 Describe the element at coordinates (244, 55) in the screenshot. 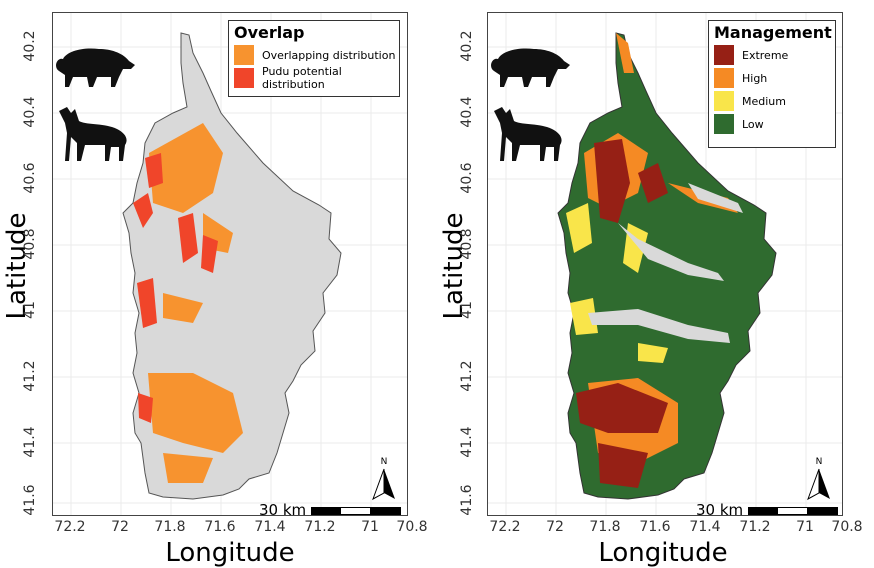

I see `legend-swatch-overlapping` at that location.